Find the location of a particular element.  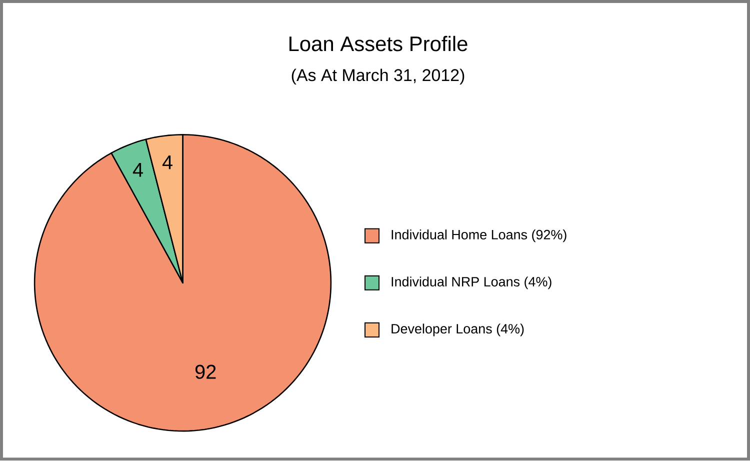

legend-label: Individual Home Loans (92%) is located at coordinates (479, 236).